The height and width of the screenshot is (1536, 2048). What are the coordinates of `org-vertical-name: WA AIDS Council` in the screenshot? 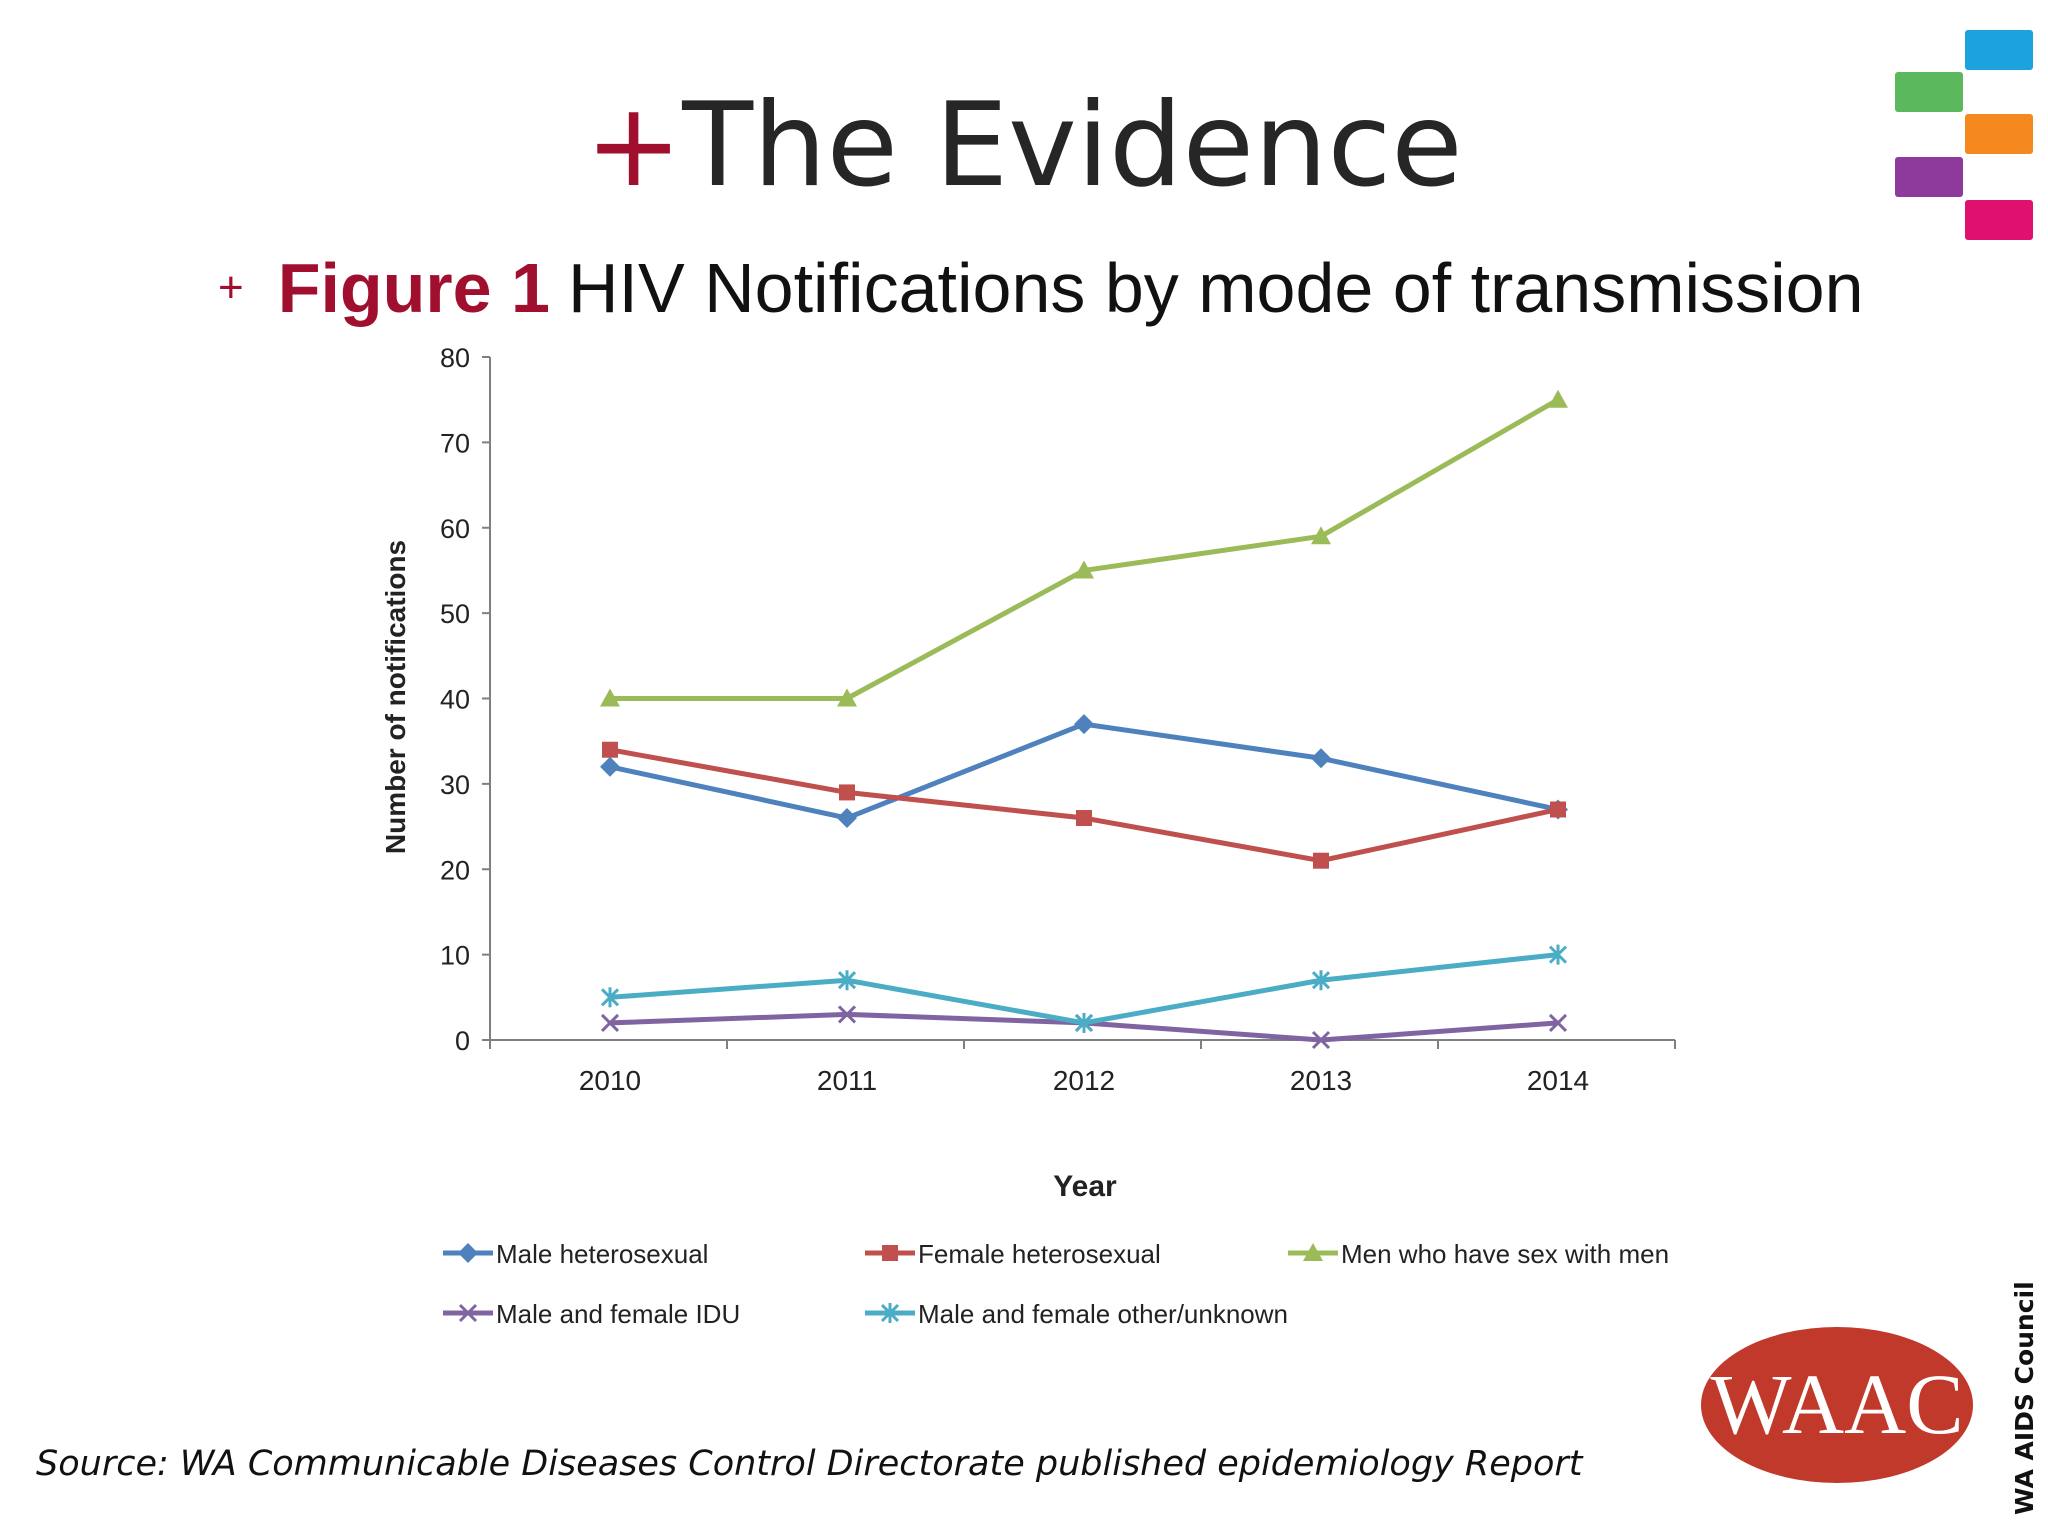 It's located at (2024, 1398).